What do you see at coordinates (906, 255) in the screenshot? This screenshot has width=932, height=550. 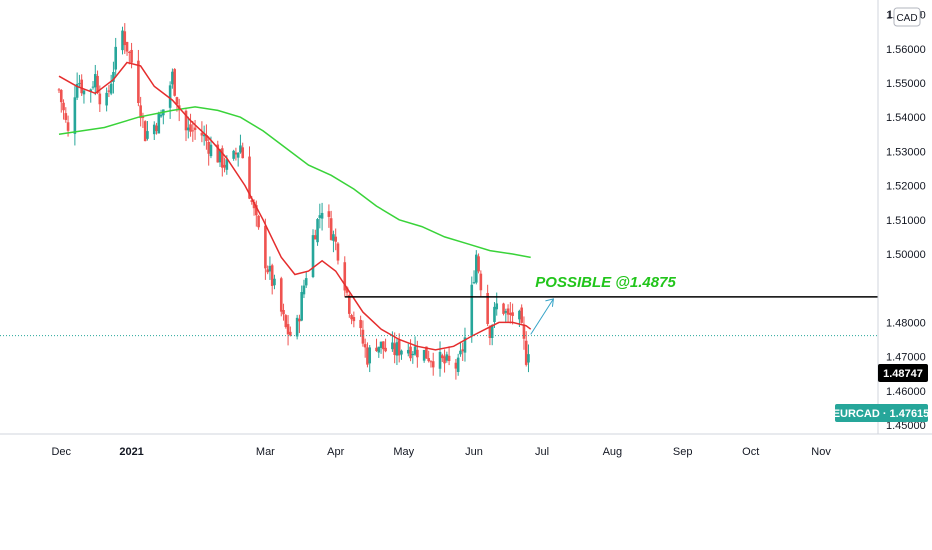 I see `y-tick-label: 1.50000` at bounding box center [906, 255].